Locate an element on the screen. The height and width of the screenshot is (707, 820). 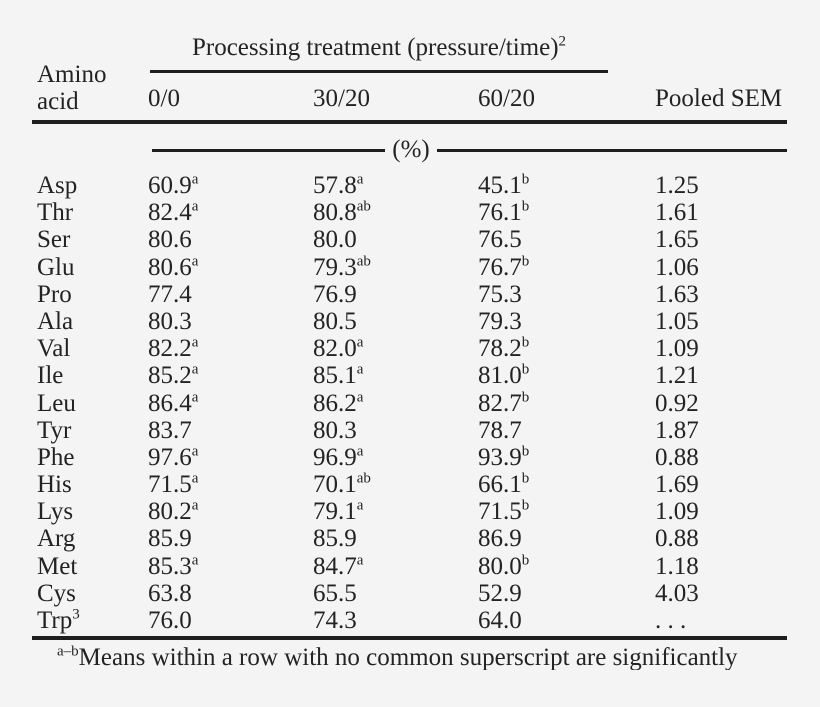
amino-acid-label: Ser is located at coordinates (92, 239).